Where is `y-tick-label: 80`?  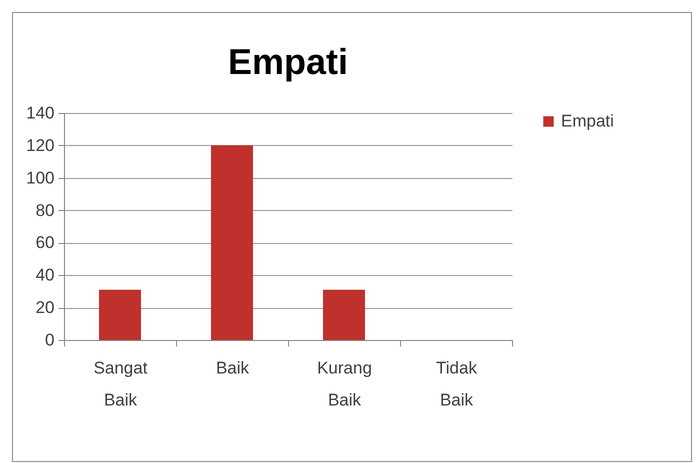 y-tick-label: 80 is located at coordinates (45, 210).